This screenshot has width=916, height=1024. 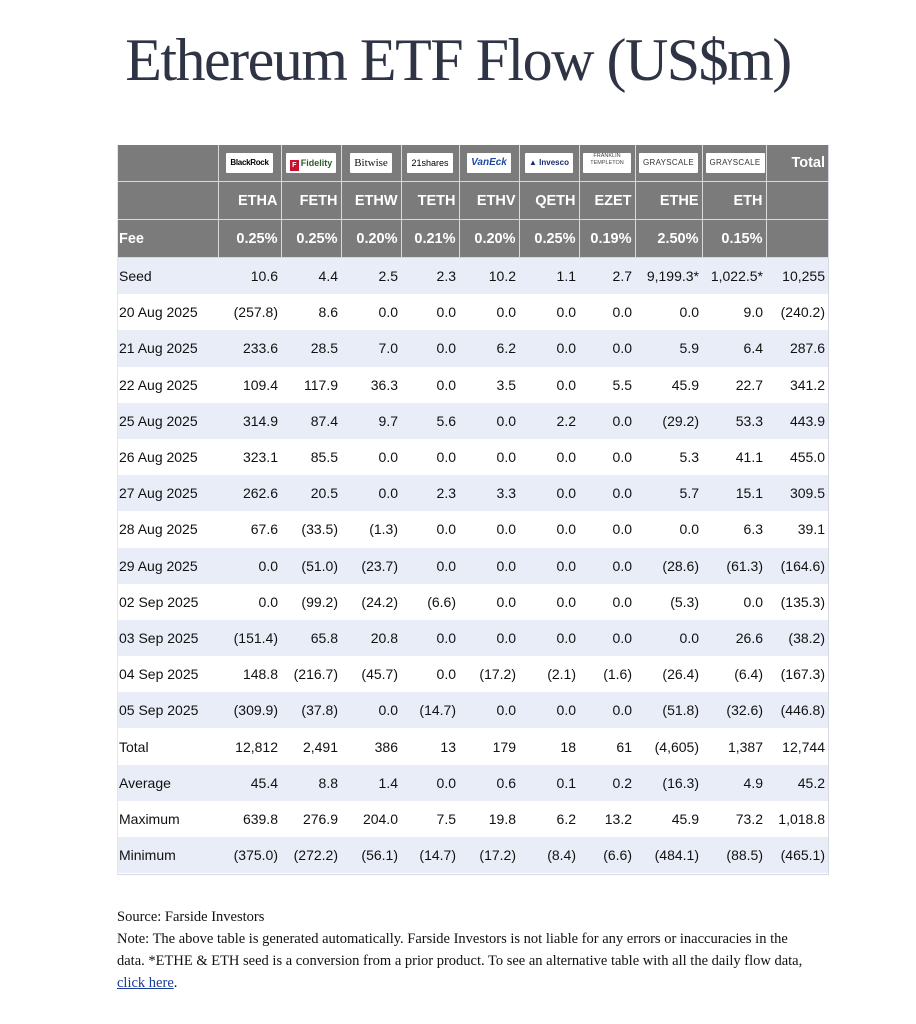 I want to click on value-cell: 9,199.3*, so click(x=668, y=276).